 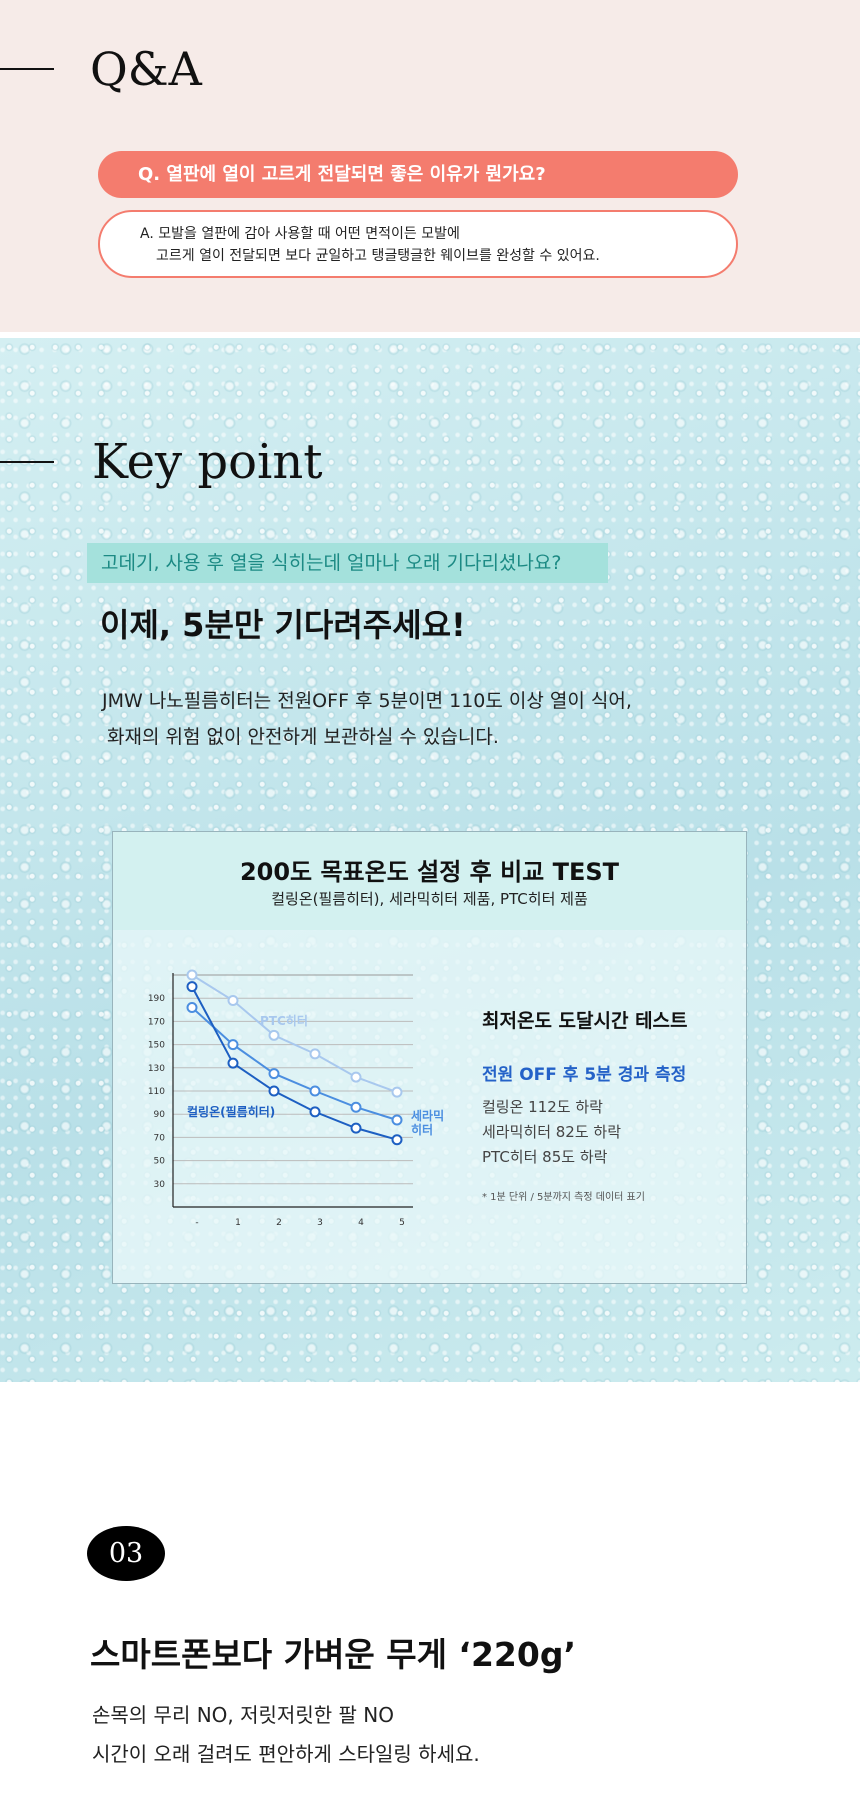 I want to click on body-line: JMW 나노필름히터는 전원OFF 후 5분이면 110도 이상 열이 식어,, so click(x=367, y=701).